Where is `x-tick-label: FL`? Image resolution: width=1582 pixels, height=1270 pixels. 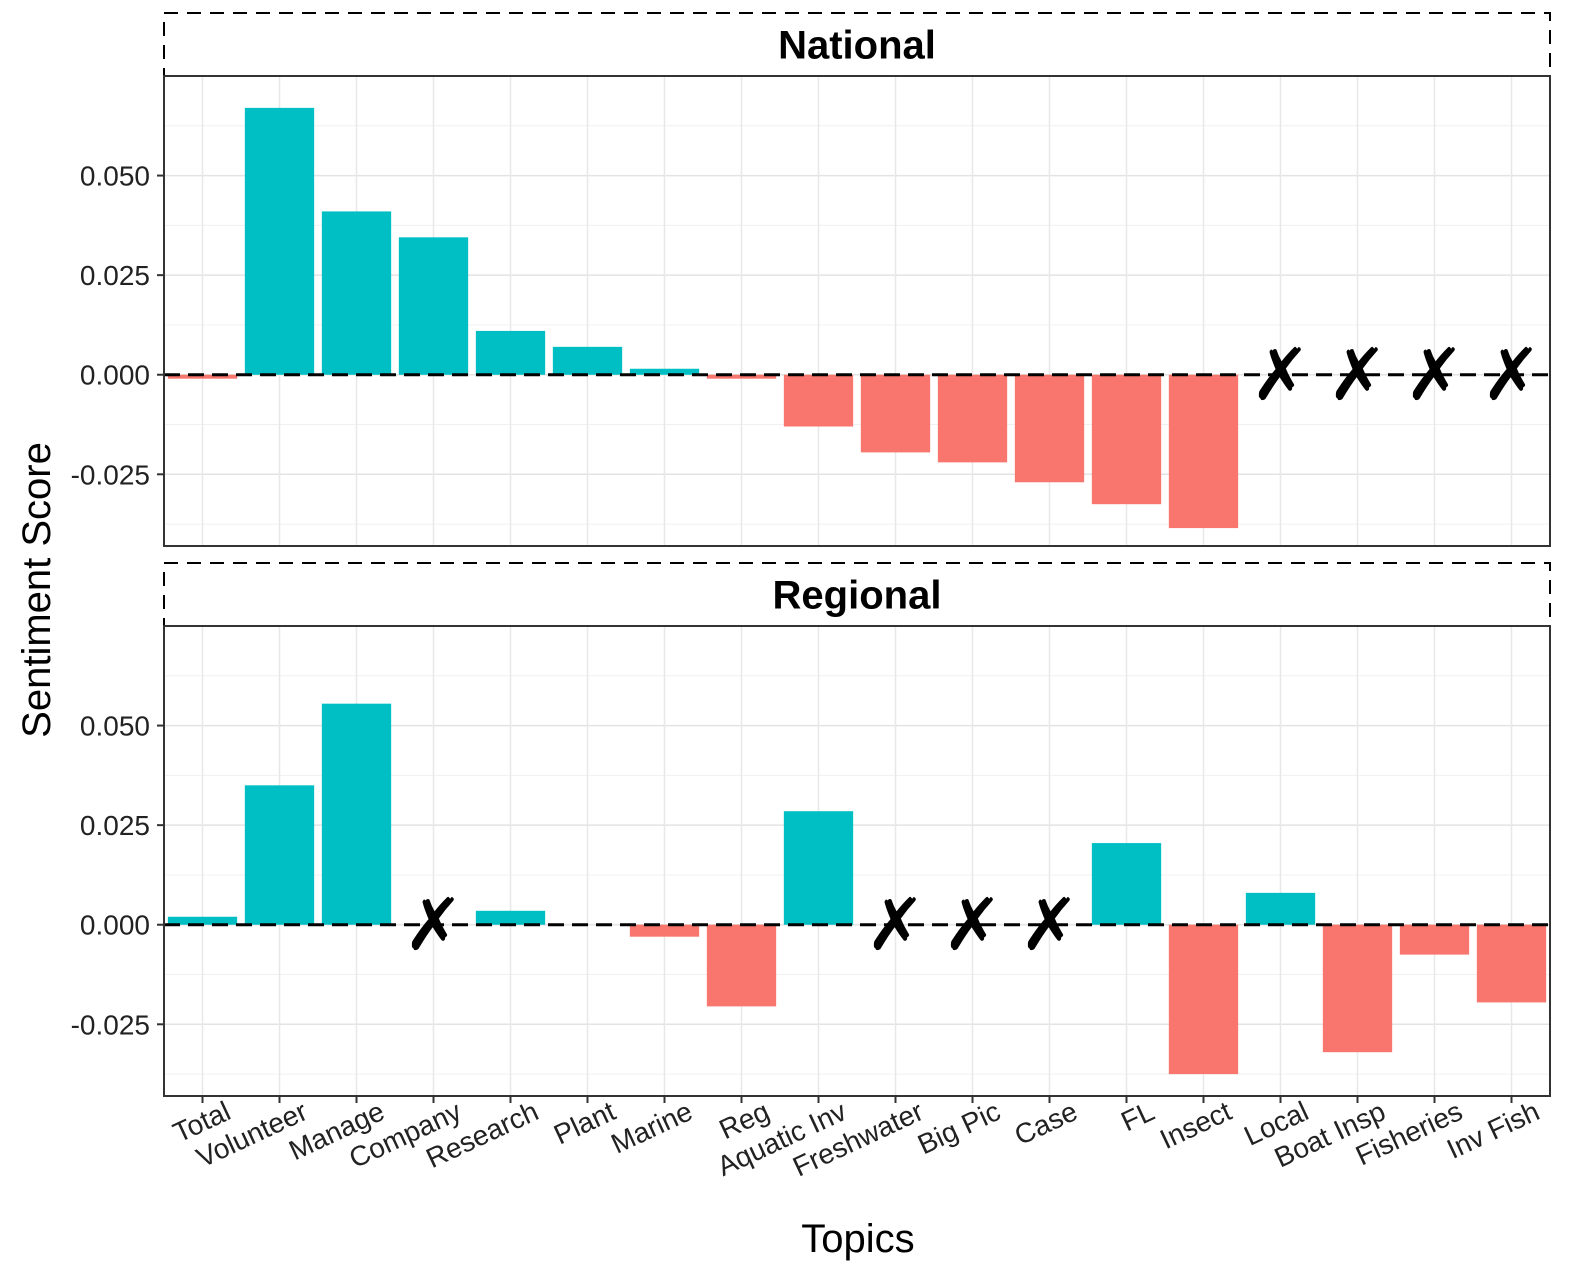 x-tick-label: FL is located at coordinates (1137, 1116).